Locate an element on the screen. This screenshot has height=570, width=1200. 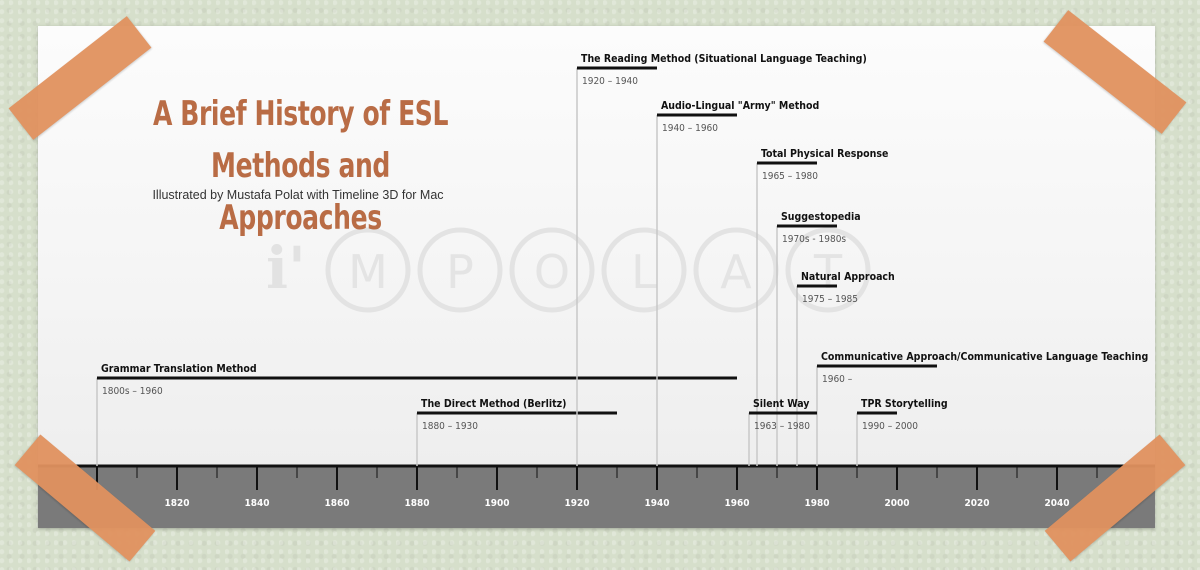
timeline-event: The Direct Method (Berlitz) 1880 – 1930 is located at coordinates (516, 432).